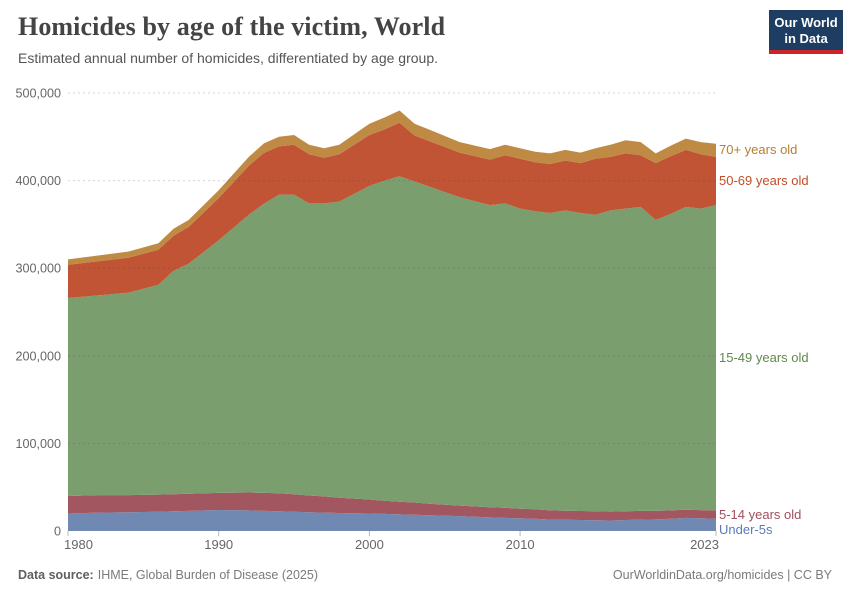 The image size is (850, 600). I want to click on area-5-14-years-old, so click(392, 506).